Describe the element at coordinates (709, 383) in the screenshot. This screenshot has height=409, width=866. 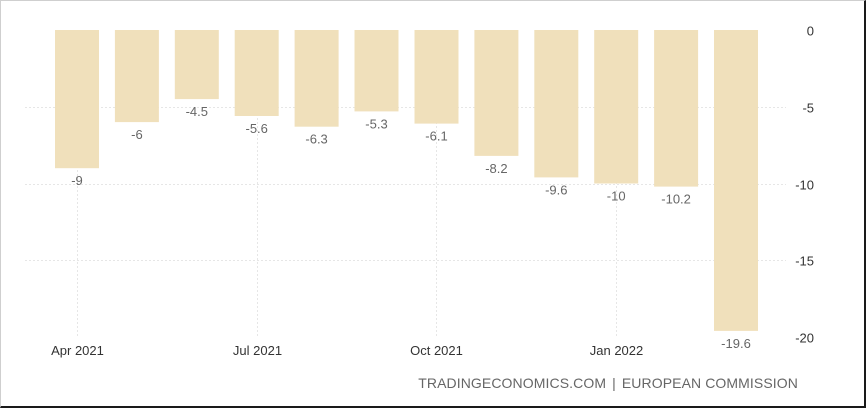
I see `source-provider: EUROPEAN COMMISSION` at that location.